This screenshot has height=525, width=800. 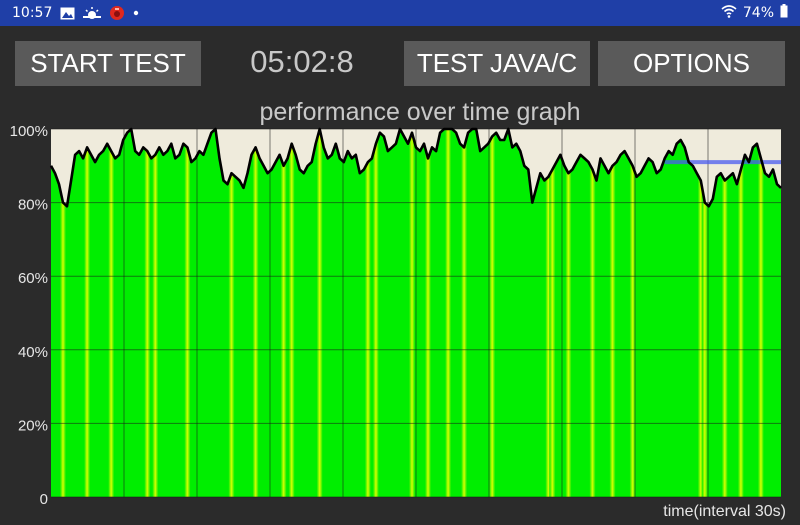 I want to click on status-time: 10:57, so click(x=32, y=13).